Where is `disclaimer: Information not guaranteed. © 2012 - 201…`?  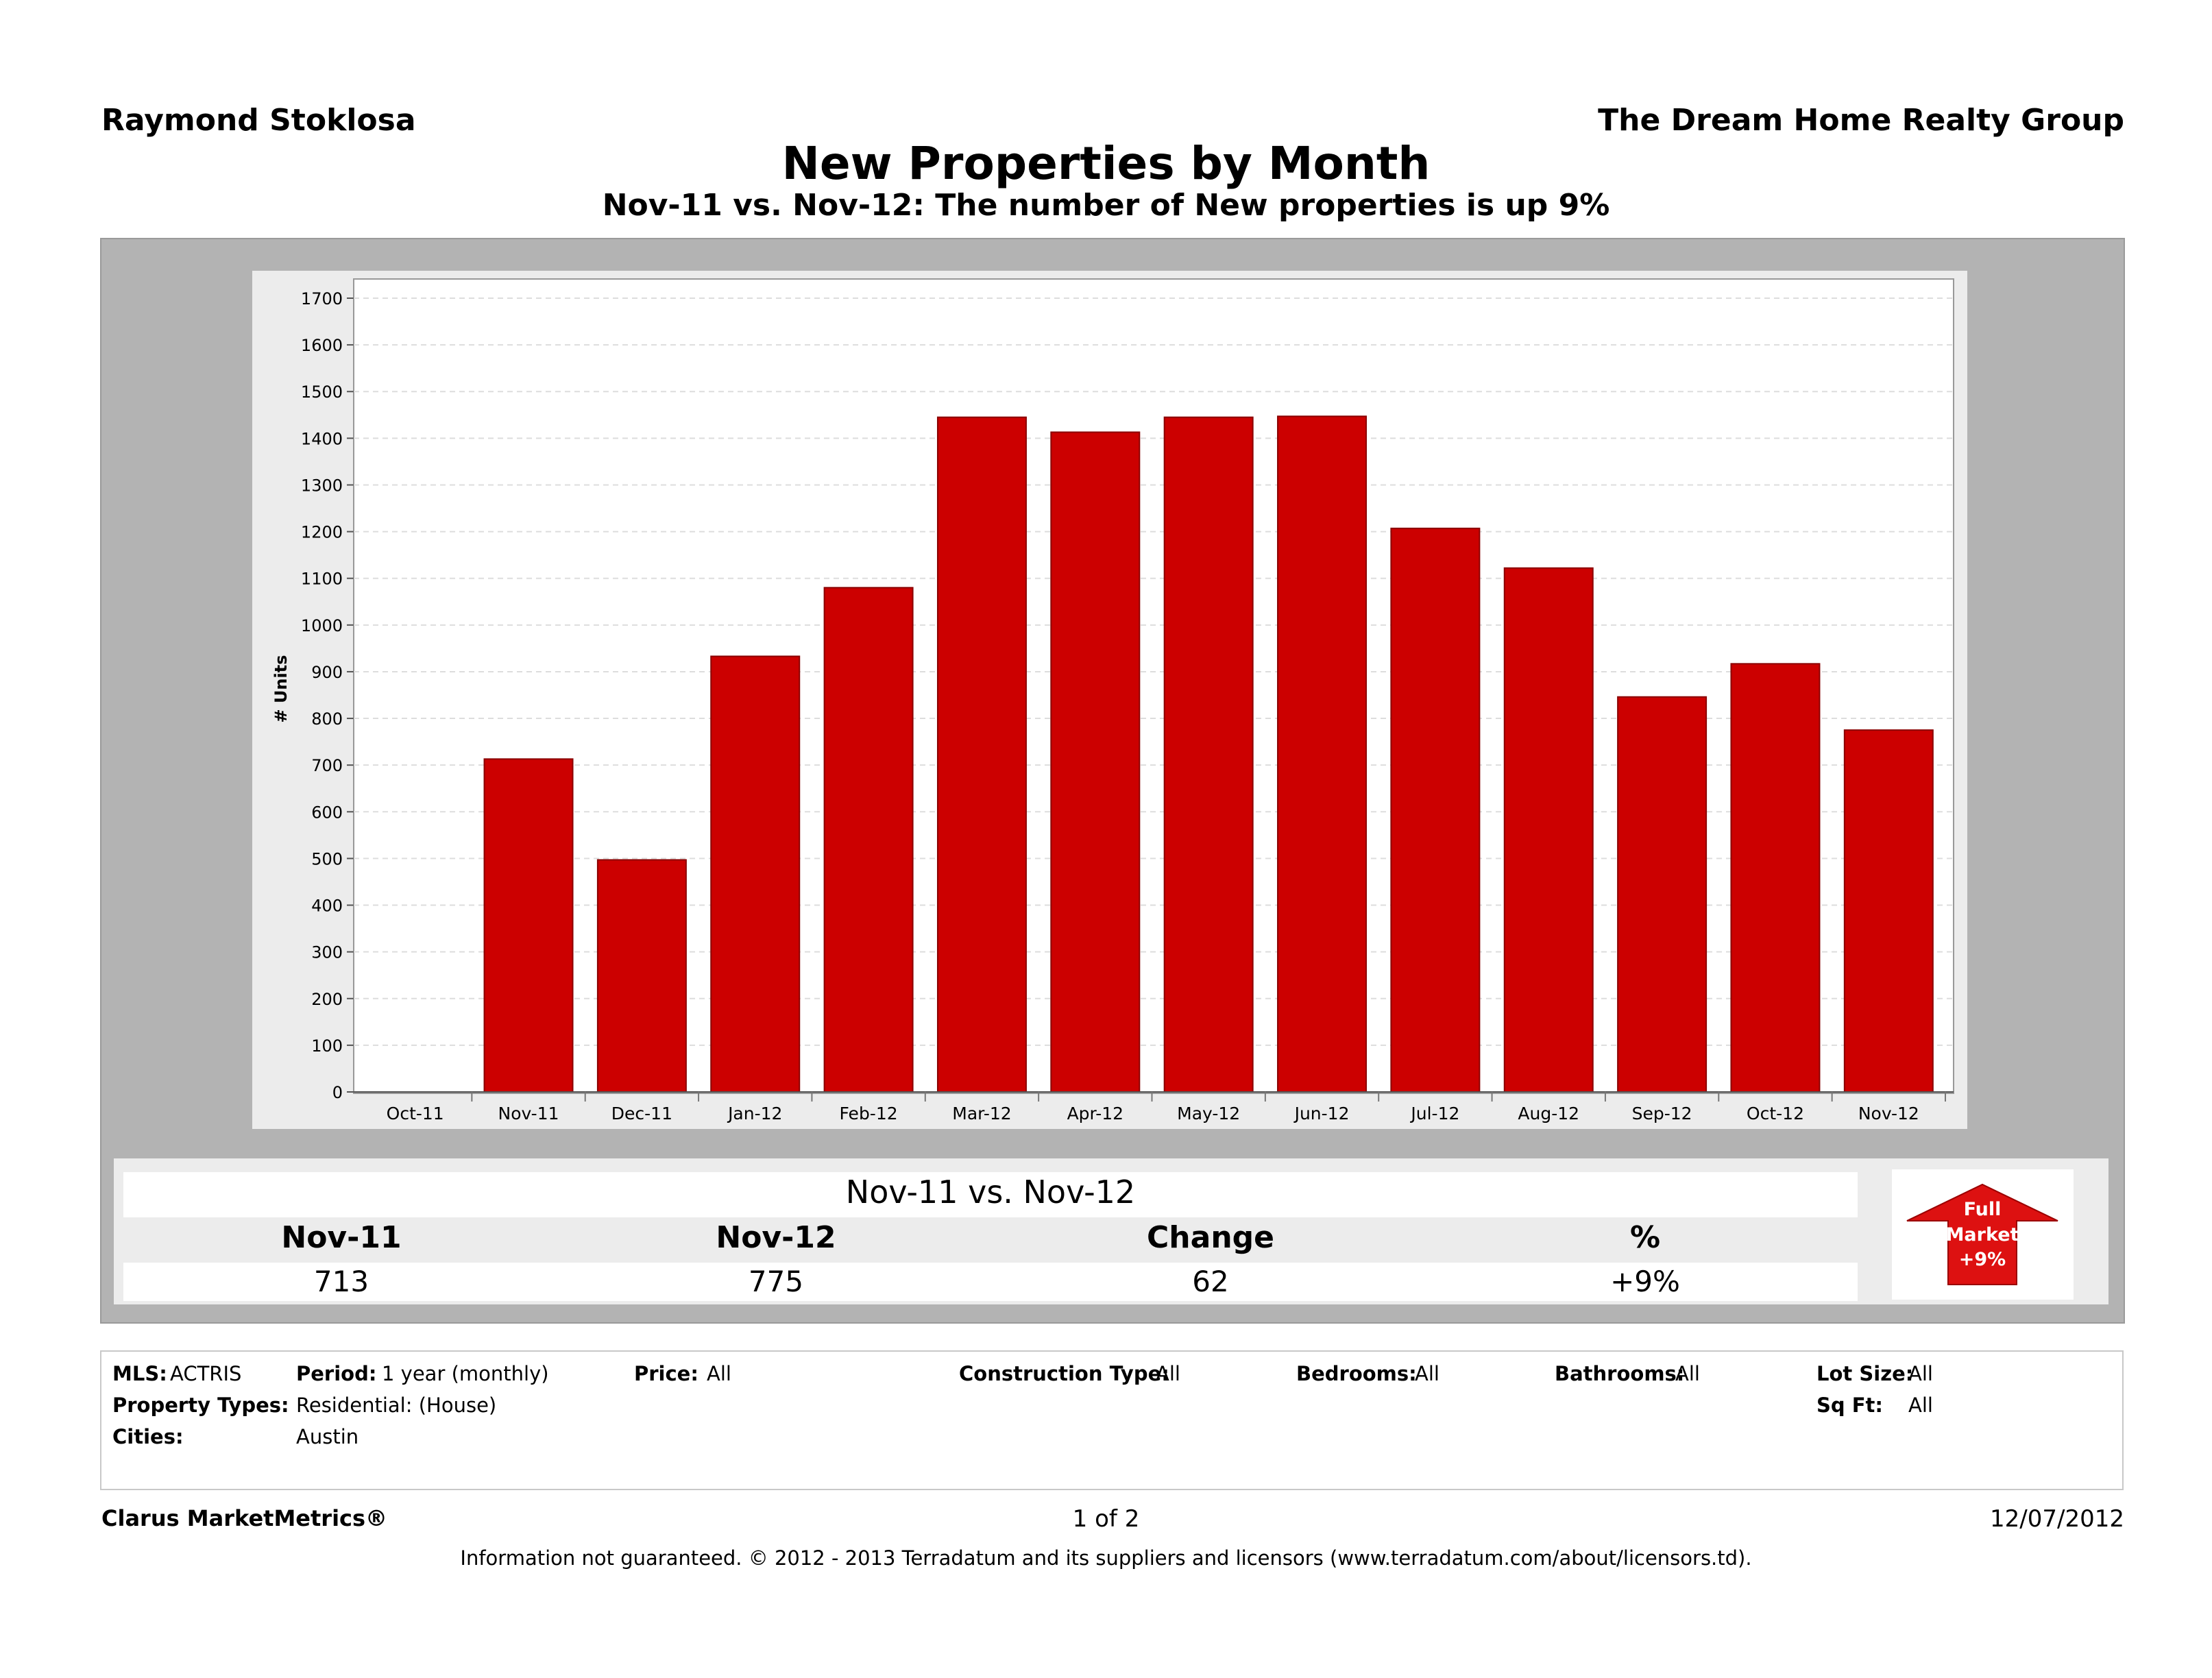
disclaimer: Information not guaranteed. © 2012 - 201… is located at coordinates (1106, 1558).